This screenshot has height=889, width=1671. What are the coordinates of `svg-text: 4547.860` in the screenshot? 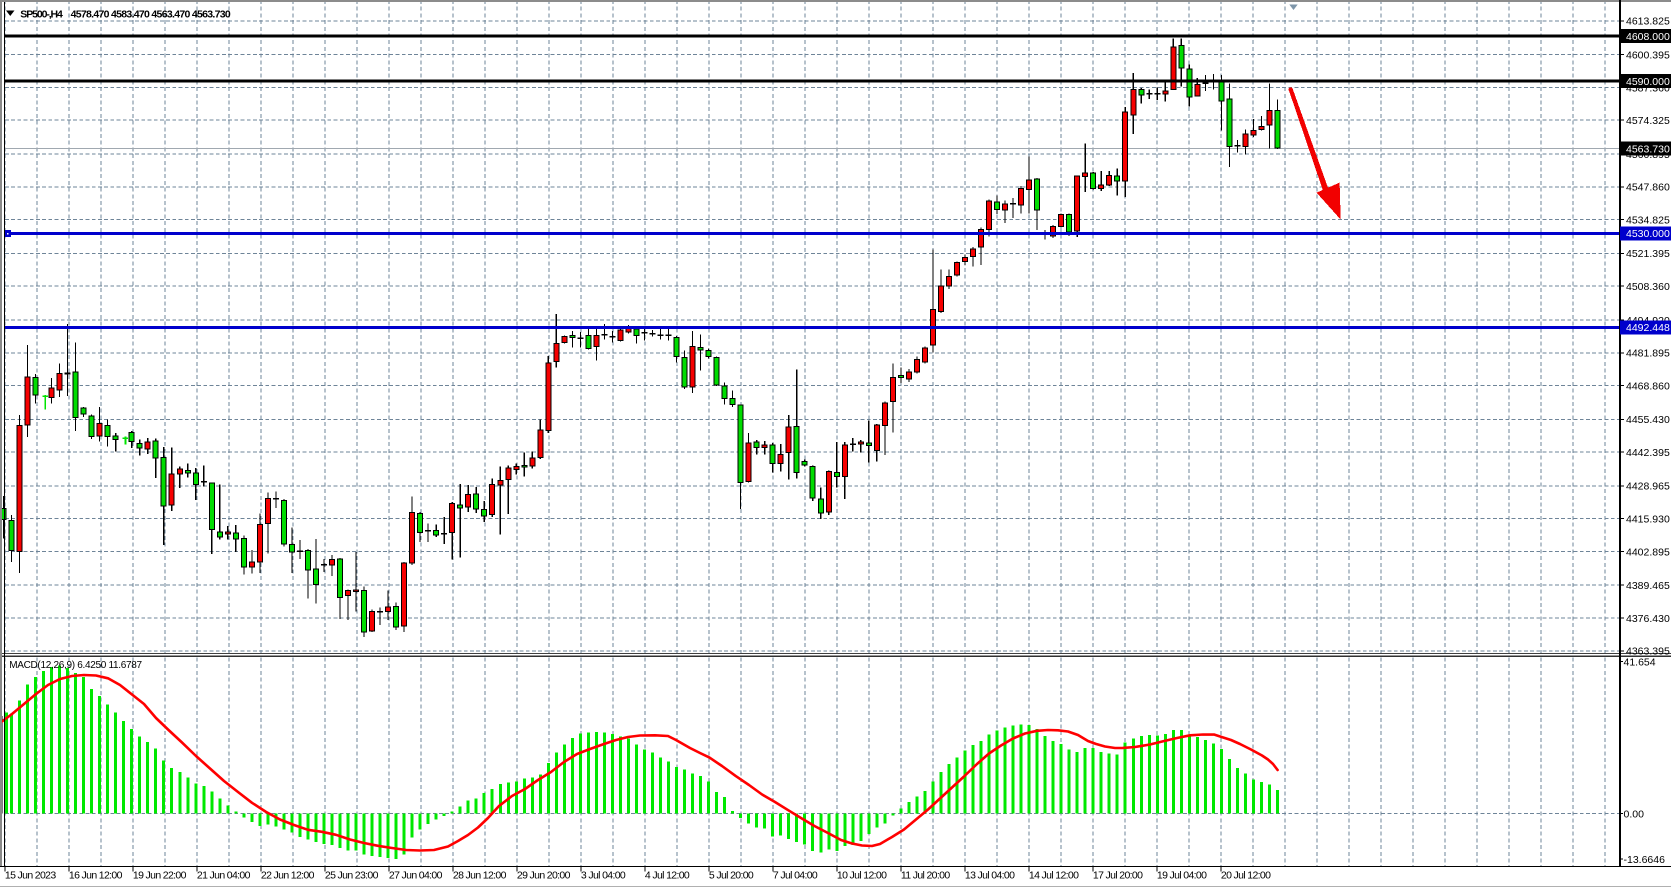 It's located at (1648, 188).